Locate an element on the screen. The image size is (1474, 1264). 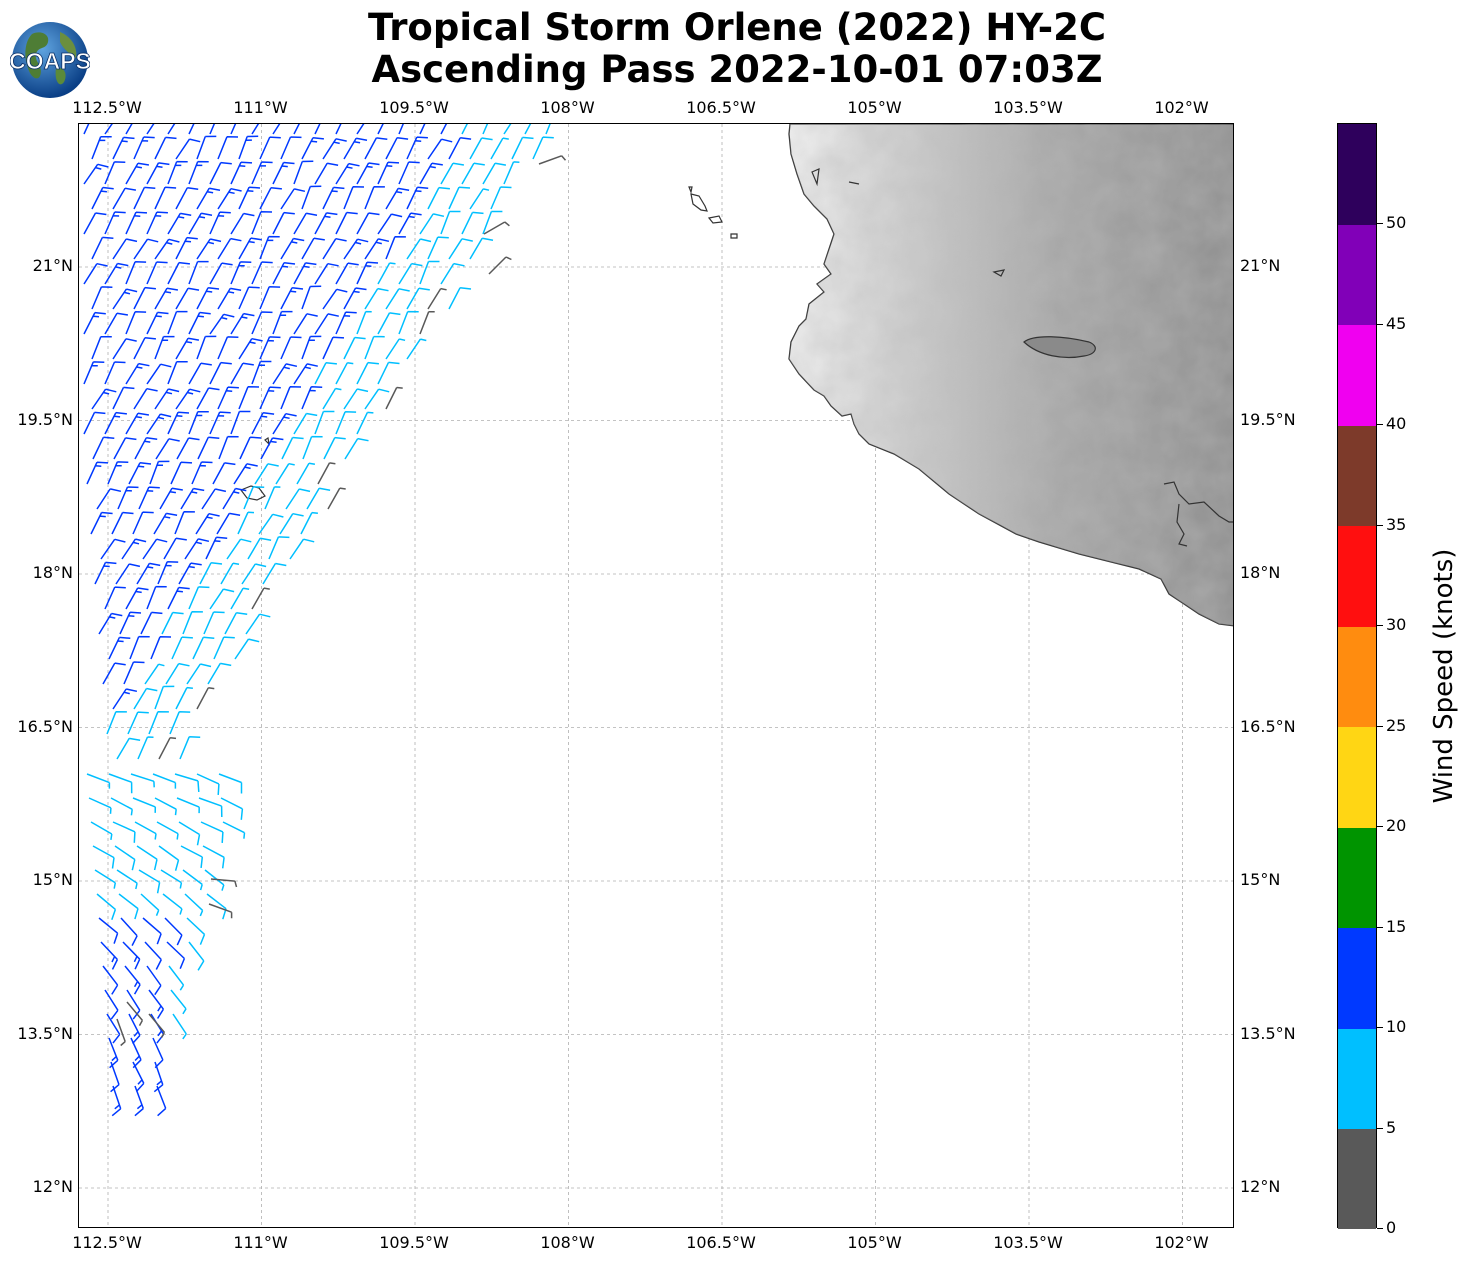
colorbar is located at coordinates (1357, 676).